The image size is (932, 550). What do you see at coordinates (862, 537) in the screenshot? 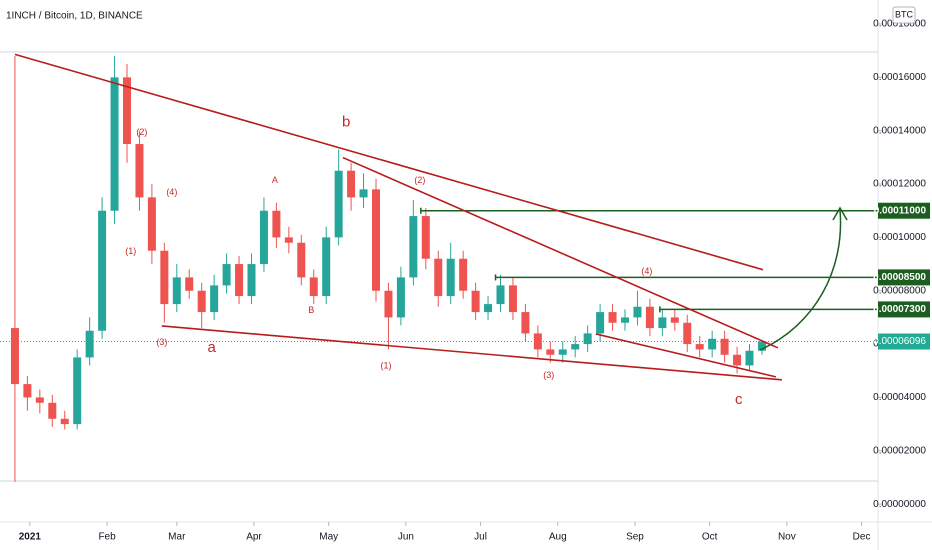
I see `x-tick-label: Dec` at bounding box center [862, 537].